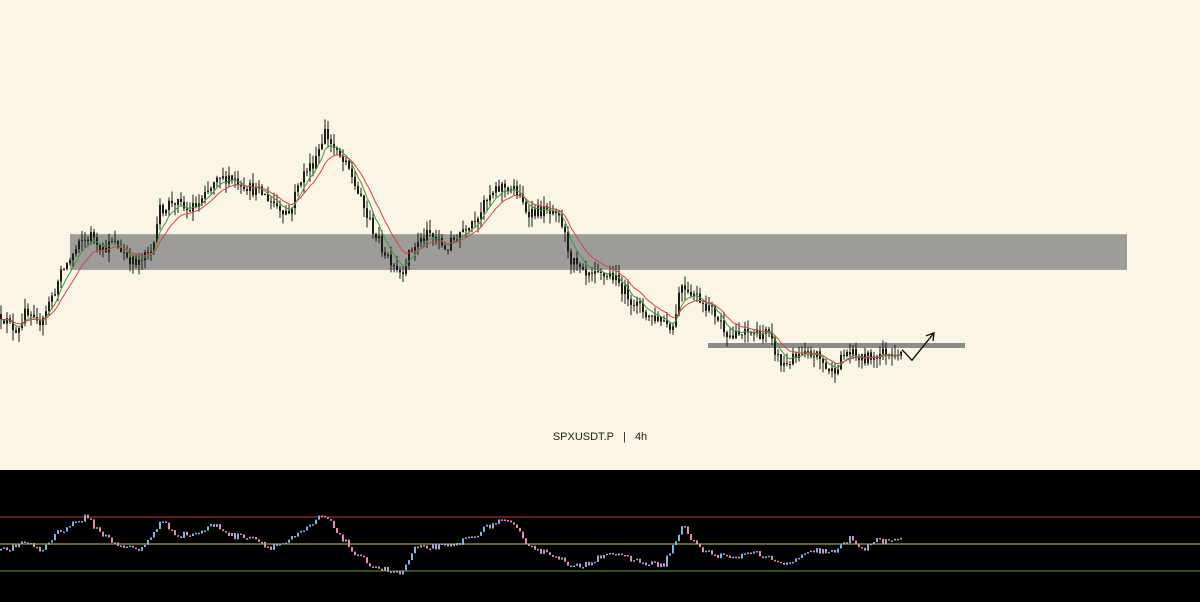 This screenshot has width=1200, height=602. Describe the element at coordinates (600, 544) in the screenshot. I see `oscillator-levels` at that location.